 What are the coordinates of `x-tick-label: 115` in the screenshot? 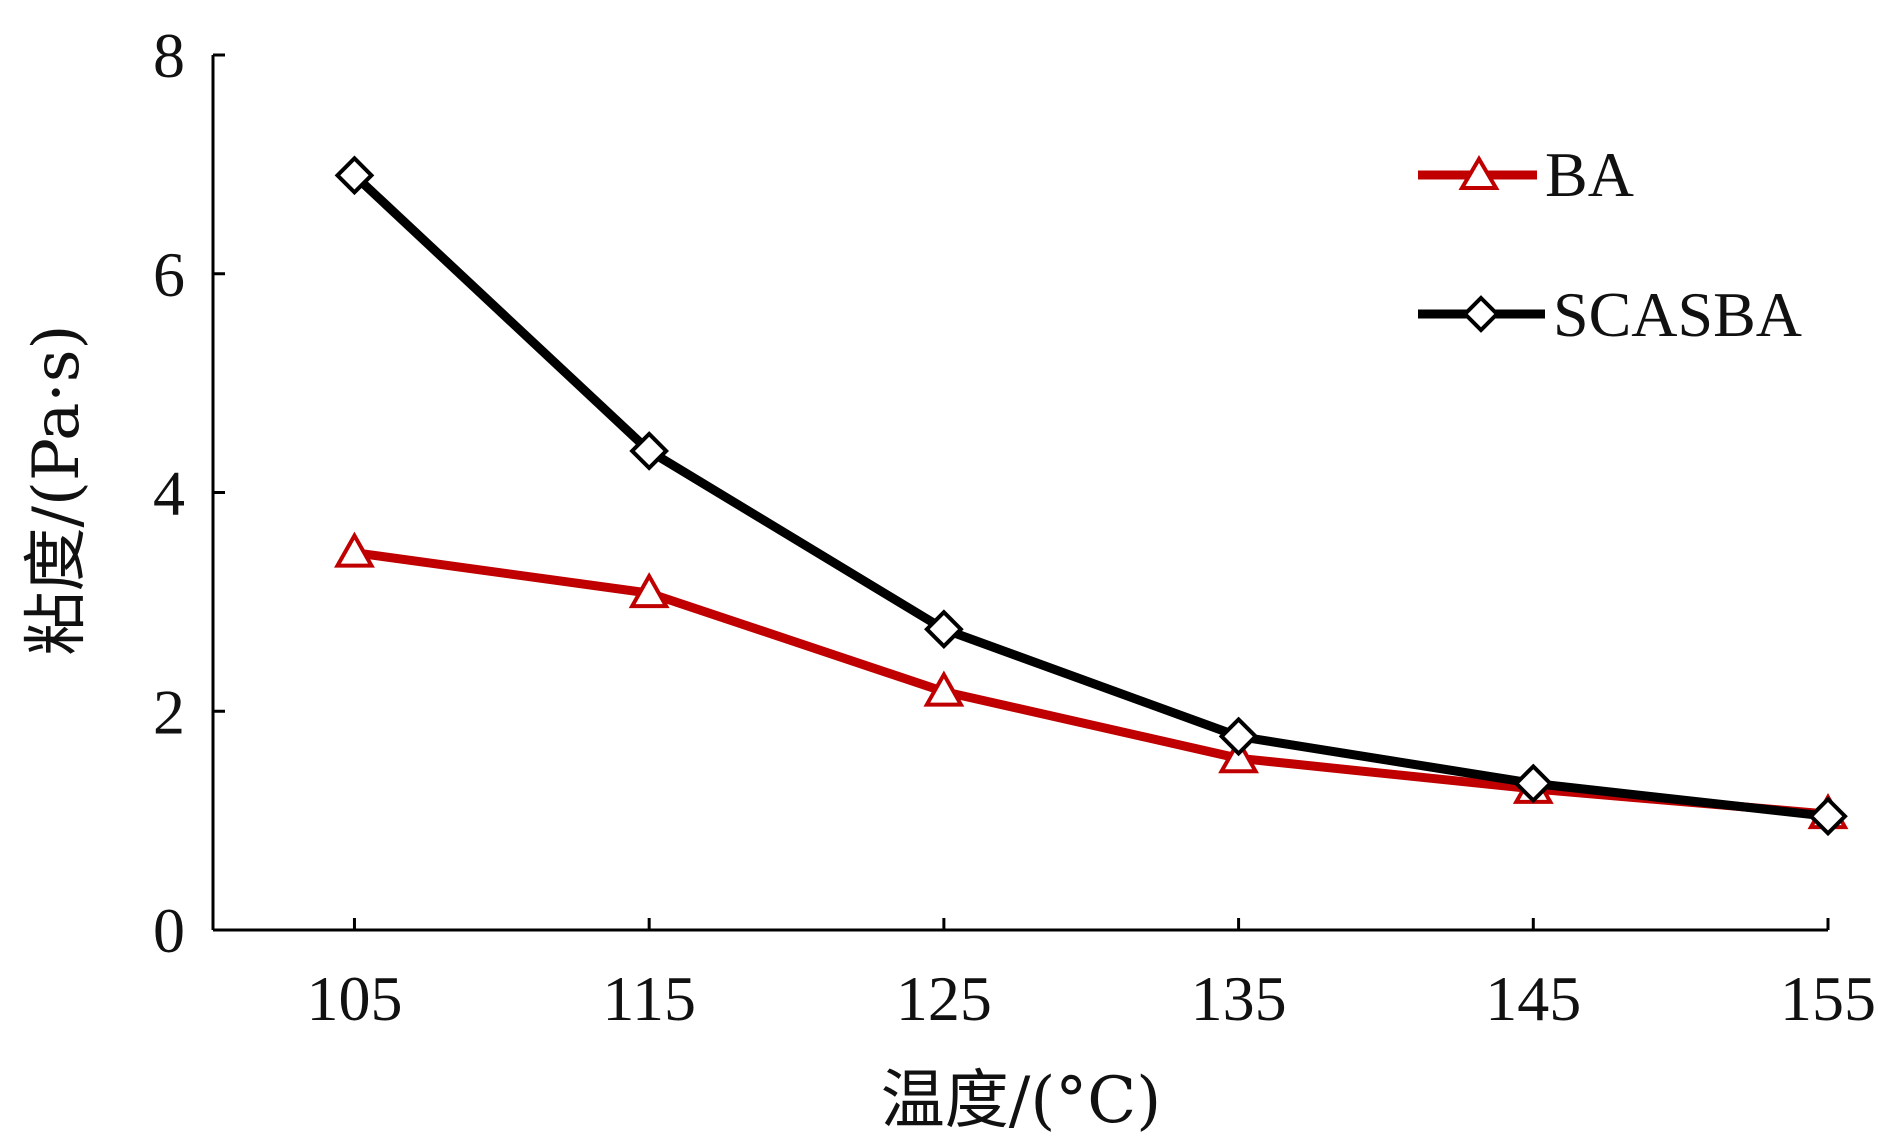 It's located at (649, 998).